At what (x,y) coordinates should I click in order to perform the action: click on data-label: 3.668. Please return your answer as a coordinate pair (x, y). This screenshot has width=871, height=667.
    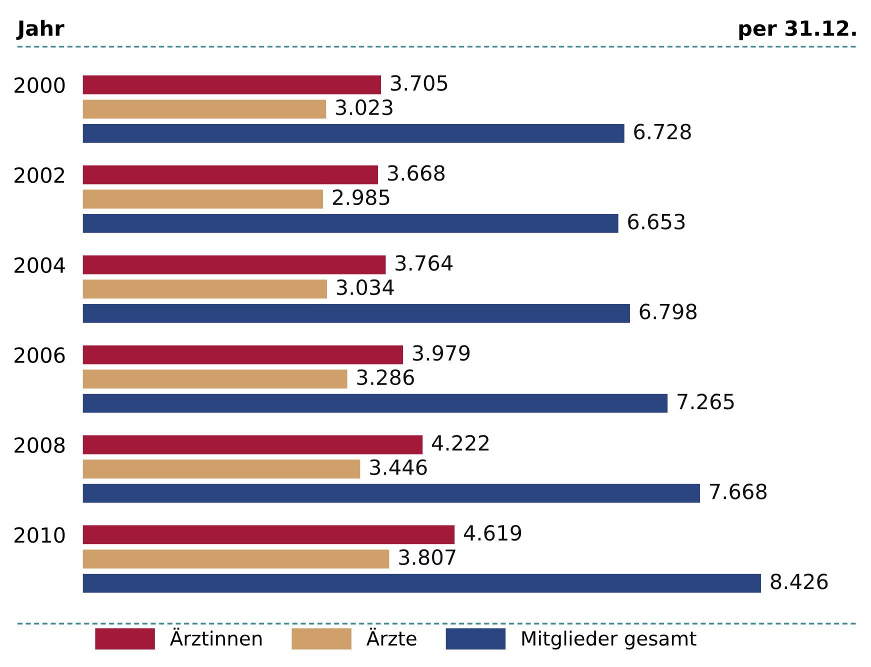
    Looking at the image, I should click on (416, 173).